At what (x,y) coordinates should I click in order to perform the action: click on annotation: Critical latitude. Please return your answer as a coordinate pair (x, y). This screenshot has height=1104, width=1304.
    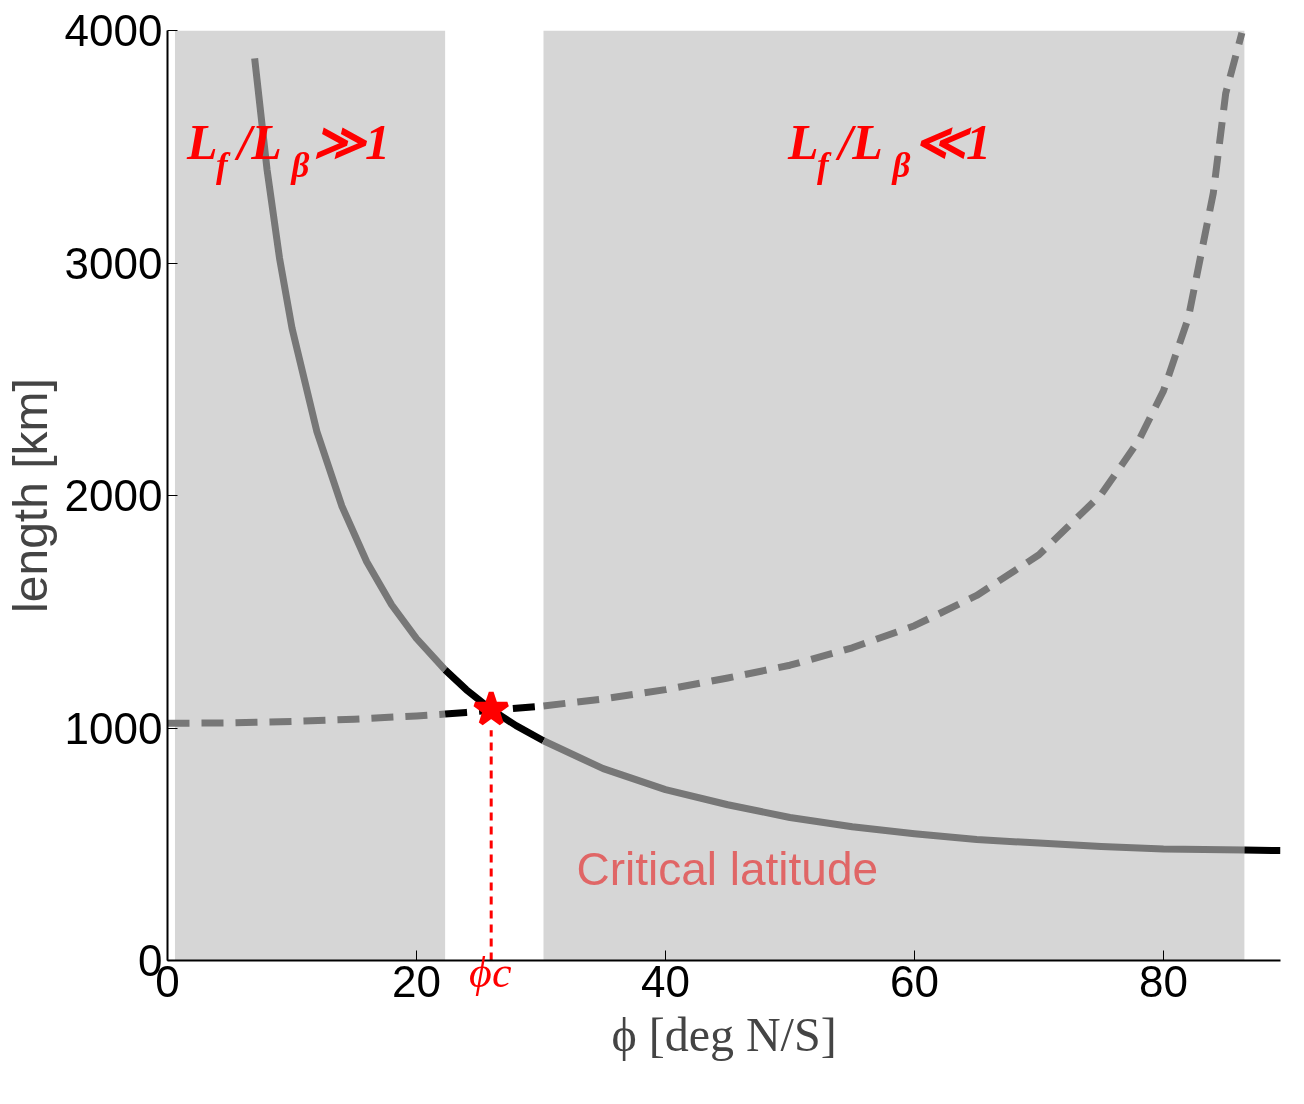
    Looking at the image, I should click on (727, 869).